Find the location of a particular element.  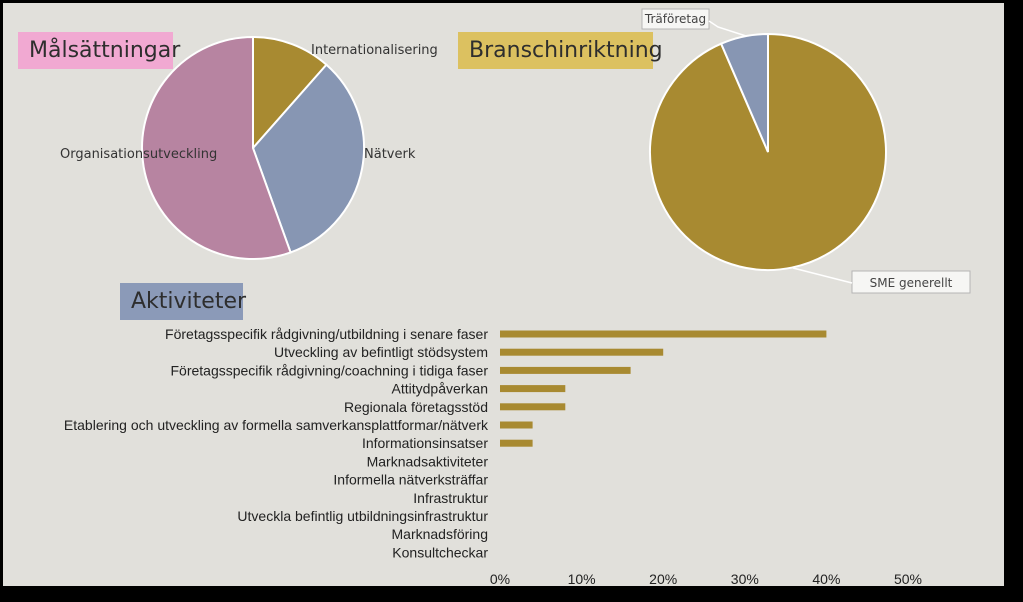

industry-callout-box-trafo is located at coordinates (675, 19).